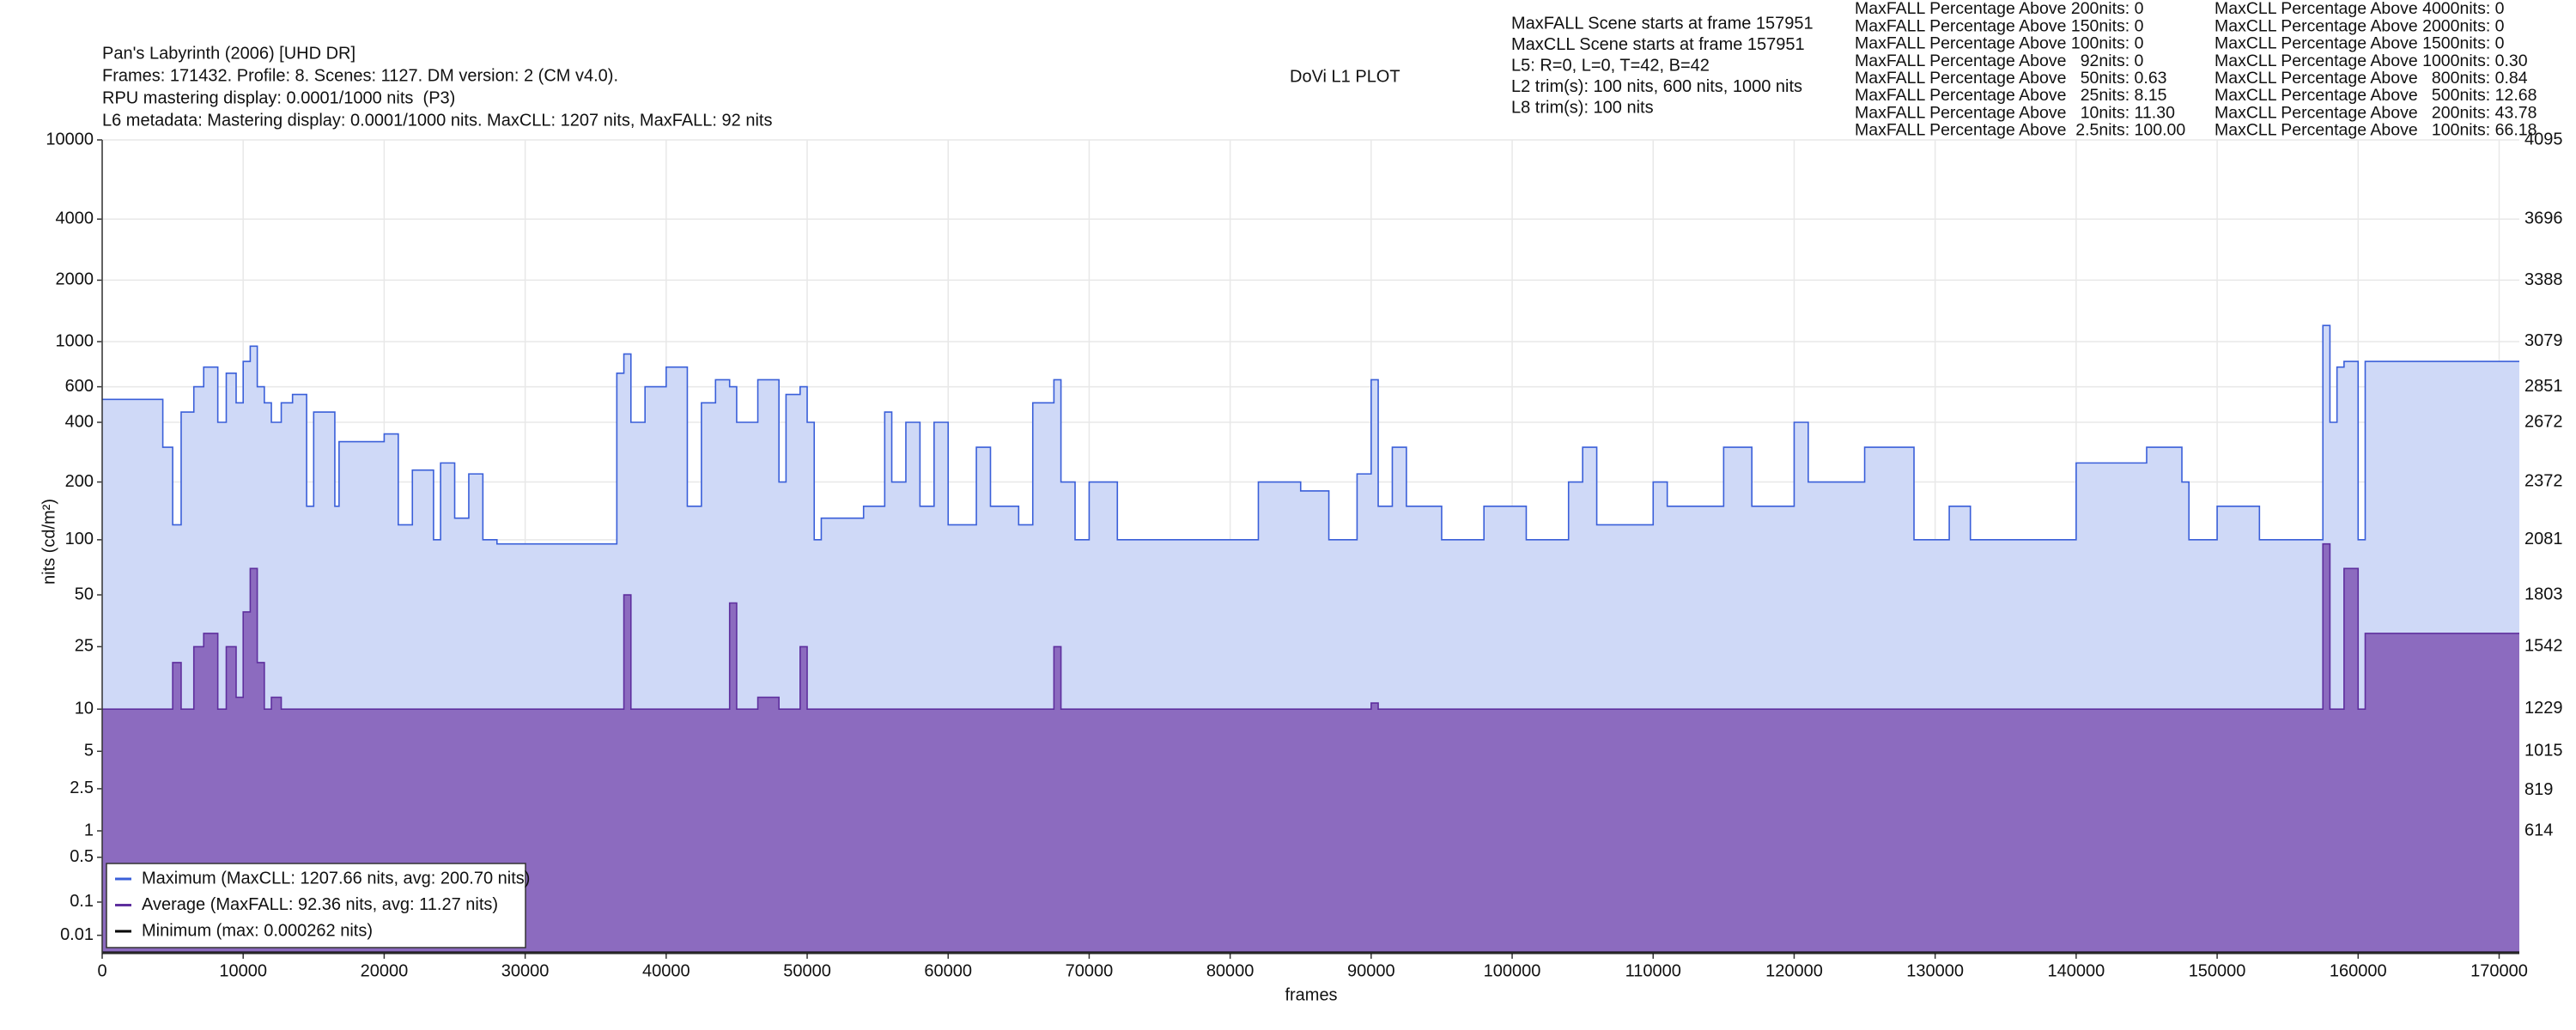 This screenshot has width=2576, height=1030. Describe the element at coordinates (666, 970) in the screenshot. I see `x-tick-label: 40000` at that location.